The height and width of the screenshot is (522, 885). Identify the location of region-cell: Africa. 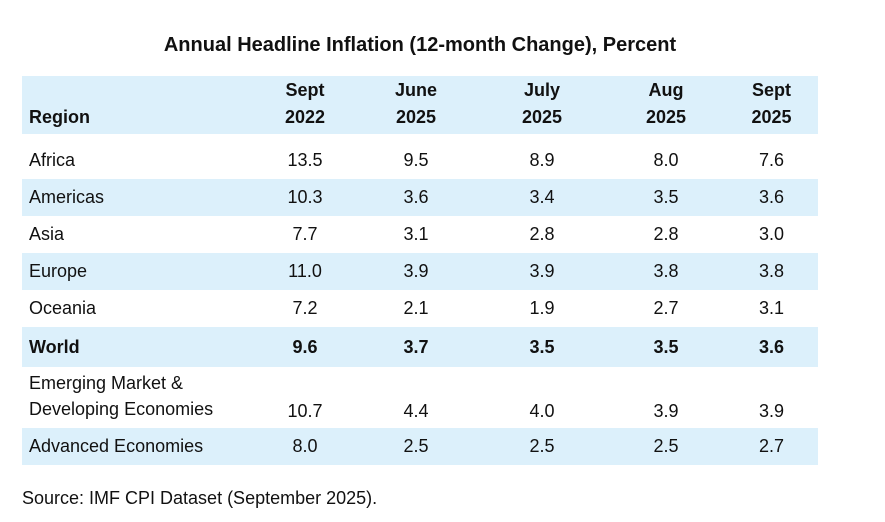
(138, 156).